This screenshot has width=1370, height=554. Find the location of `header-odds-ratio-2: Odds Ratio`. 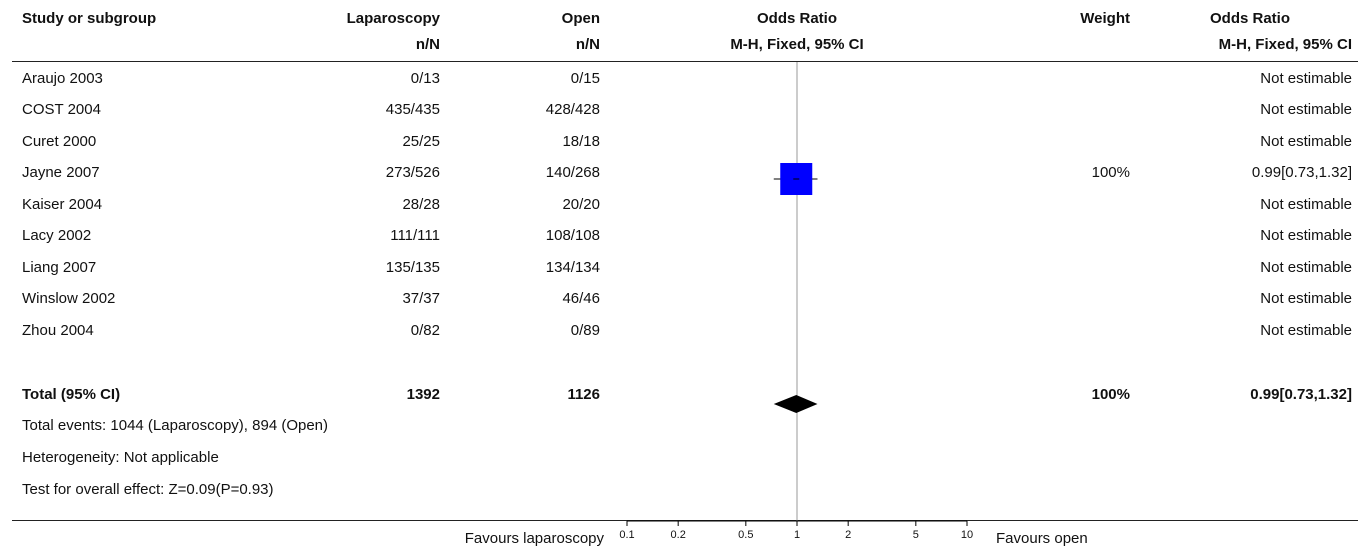

header-odds-ratio-2: Odds Ratio is located at coordinates (1249, 18).